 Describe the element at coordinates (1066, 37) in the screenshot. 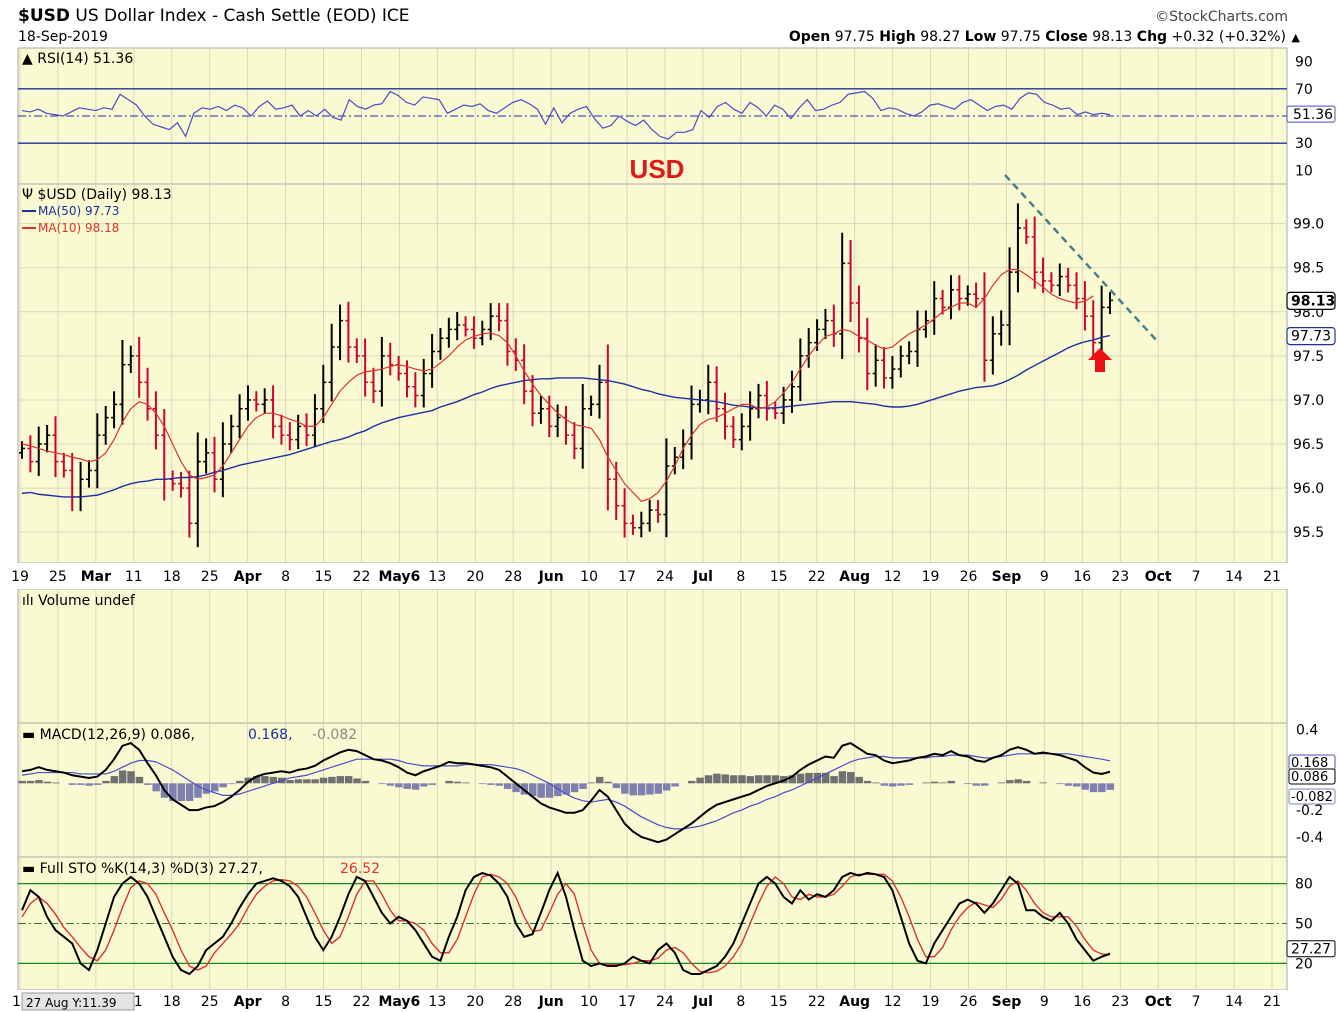

I see `close-label: Close` at that location.